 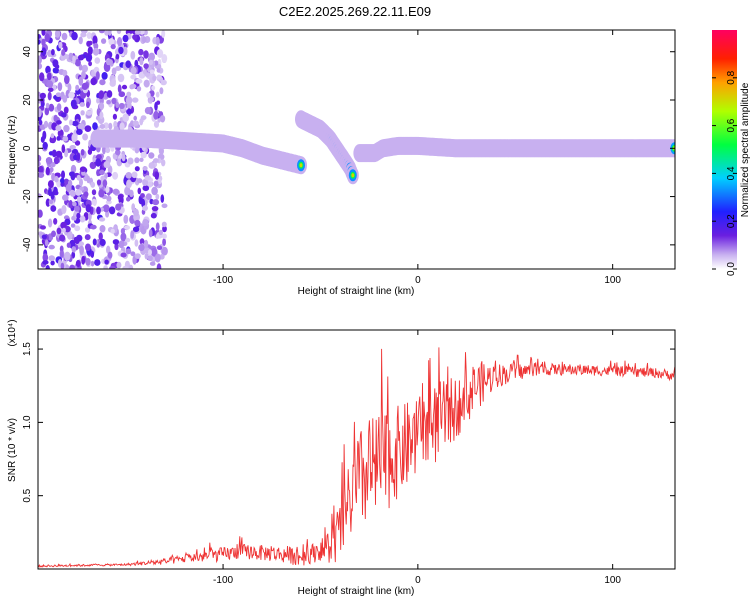 I want to click on tick-label: 0.8, so click(x=731, y=77).